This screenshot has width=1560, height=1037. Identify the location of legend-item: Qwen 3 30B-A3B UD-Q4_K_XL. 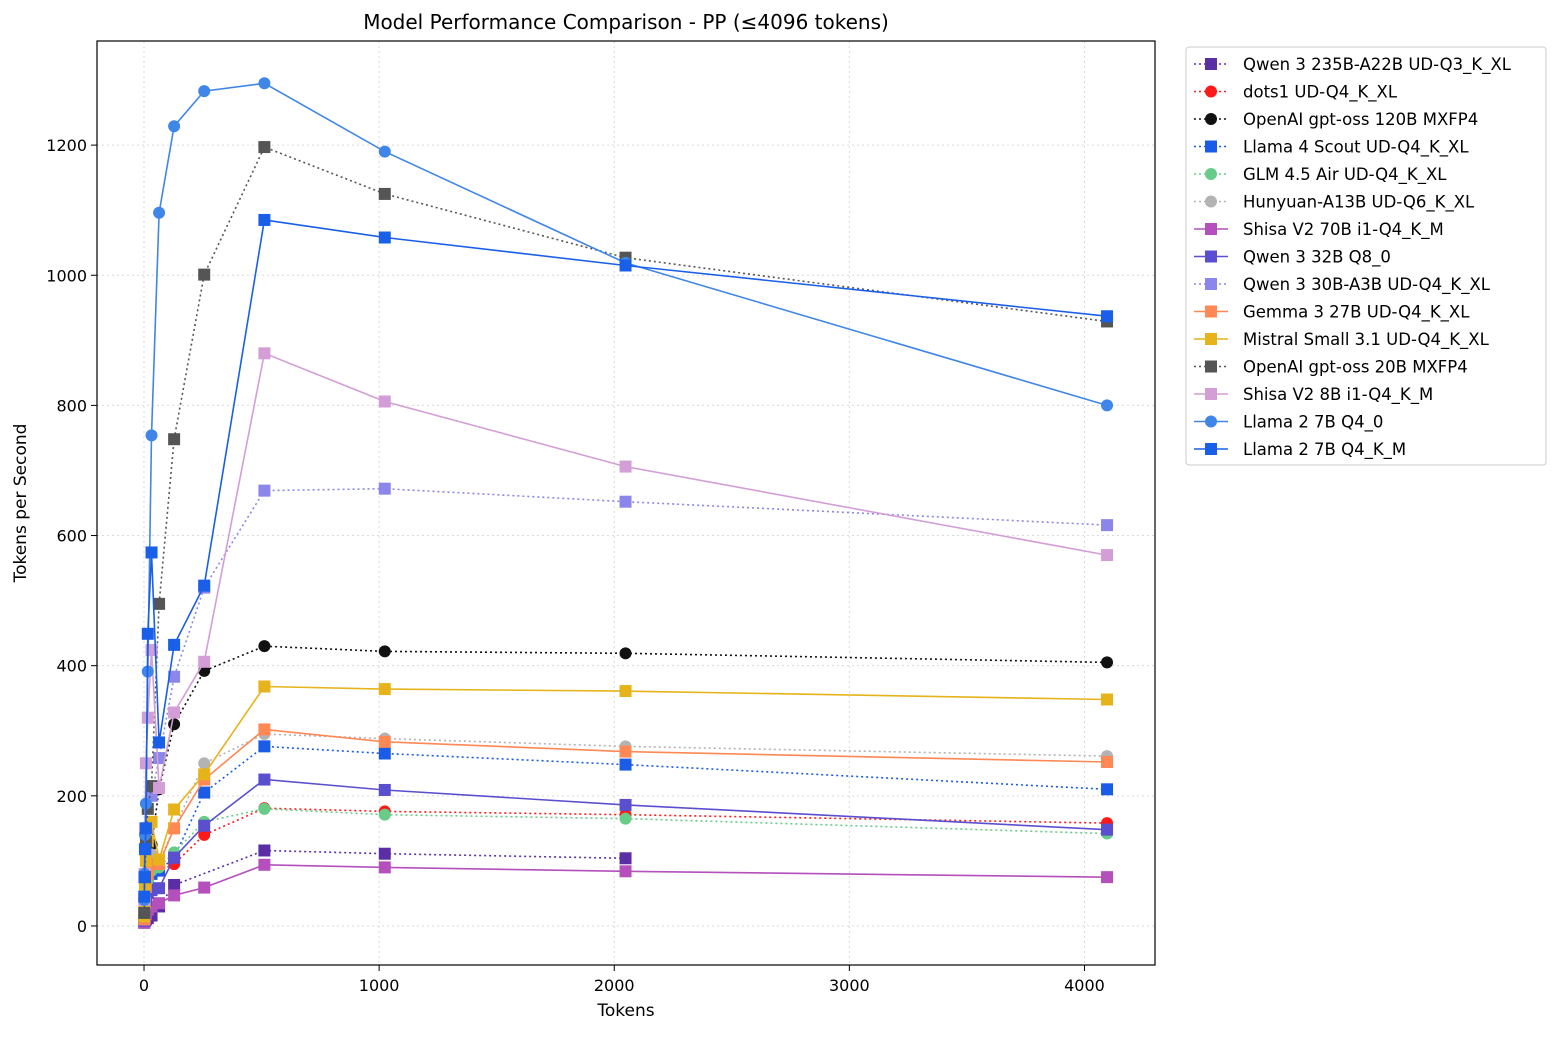
(1342, 285).